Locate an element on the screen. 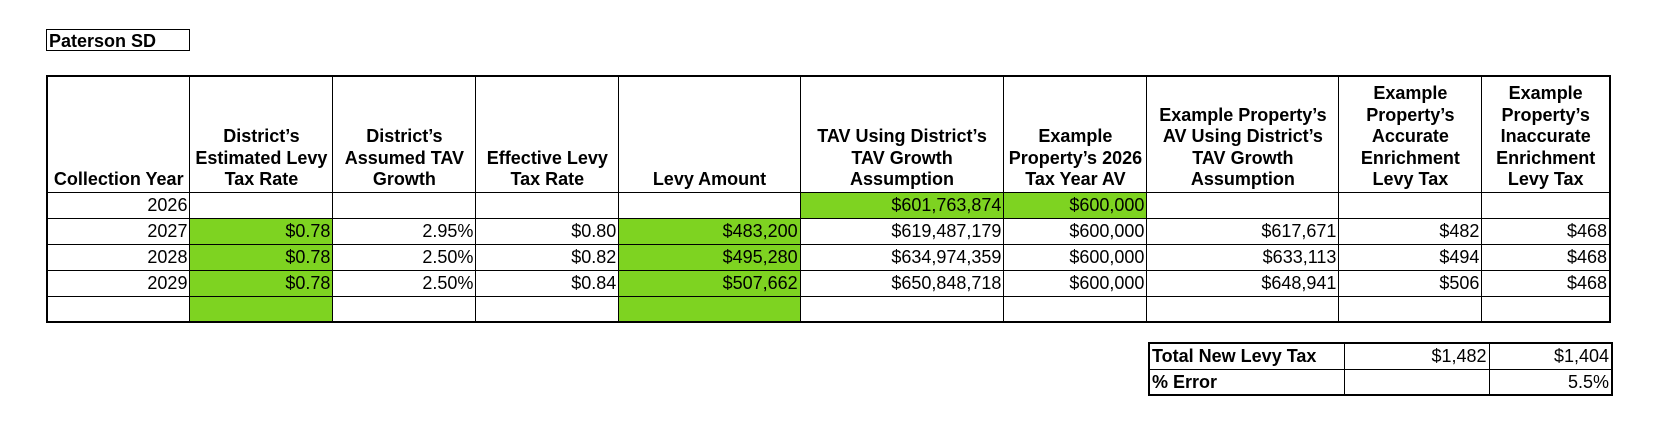 The width and height of the screenshot is (1673, 424). sheet-title: Paterson SD is located at coordinates (118, 40).